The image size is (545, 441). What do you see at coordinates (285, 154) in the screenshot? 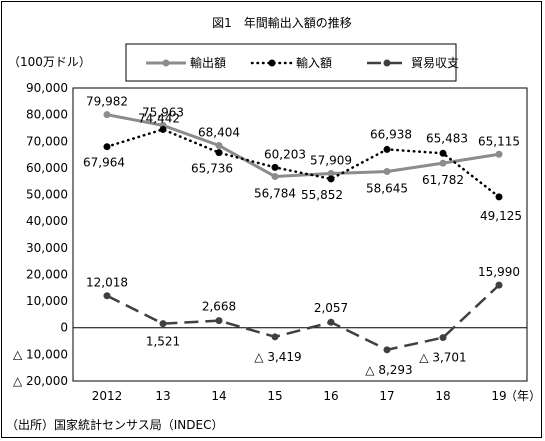
I see `data-label: 60,203` at bounding box center [285, 154].